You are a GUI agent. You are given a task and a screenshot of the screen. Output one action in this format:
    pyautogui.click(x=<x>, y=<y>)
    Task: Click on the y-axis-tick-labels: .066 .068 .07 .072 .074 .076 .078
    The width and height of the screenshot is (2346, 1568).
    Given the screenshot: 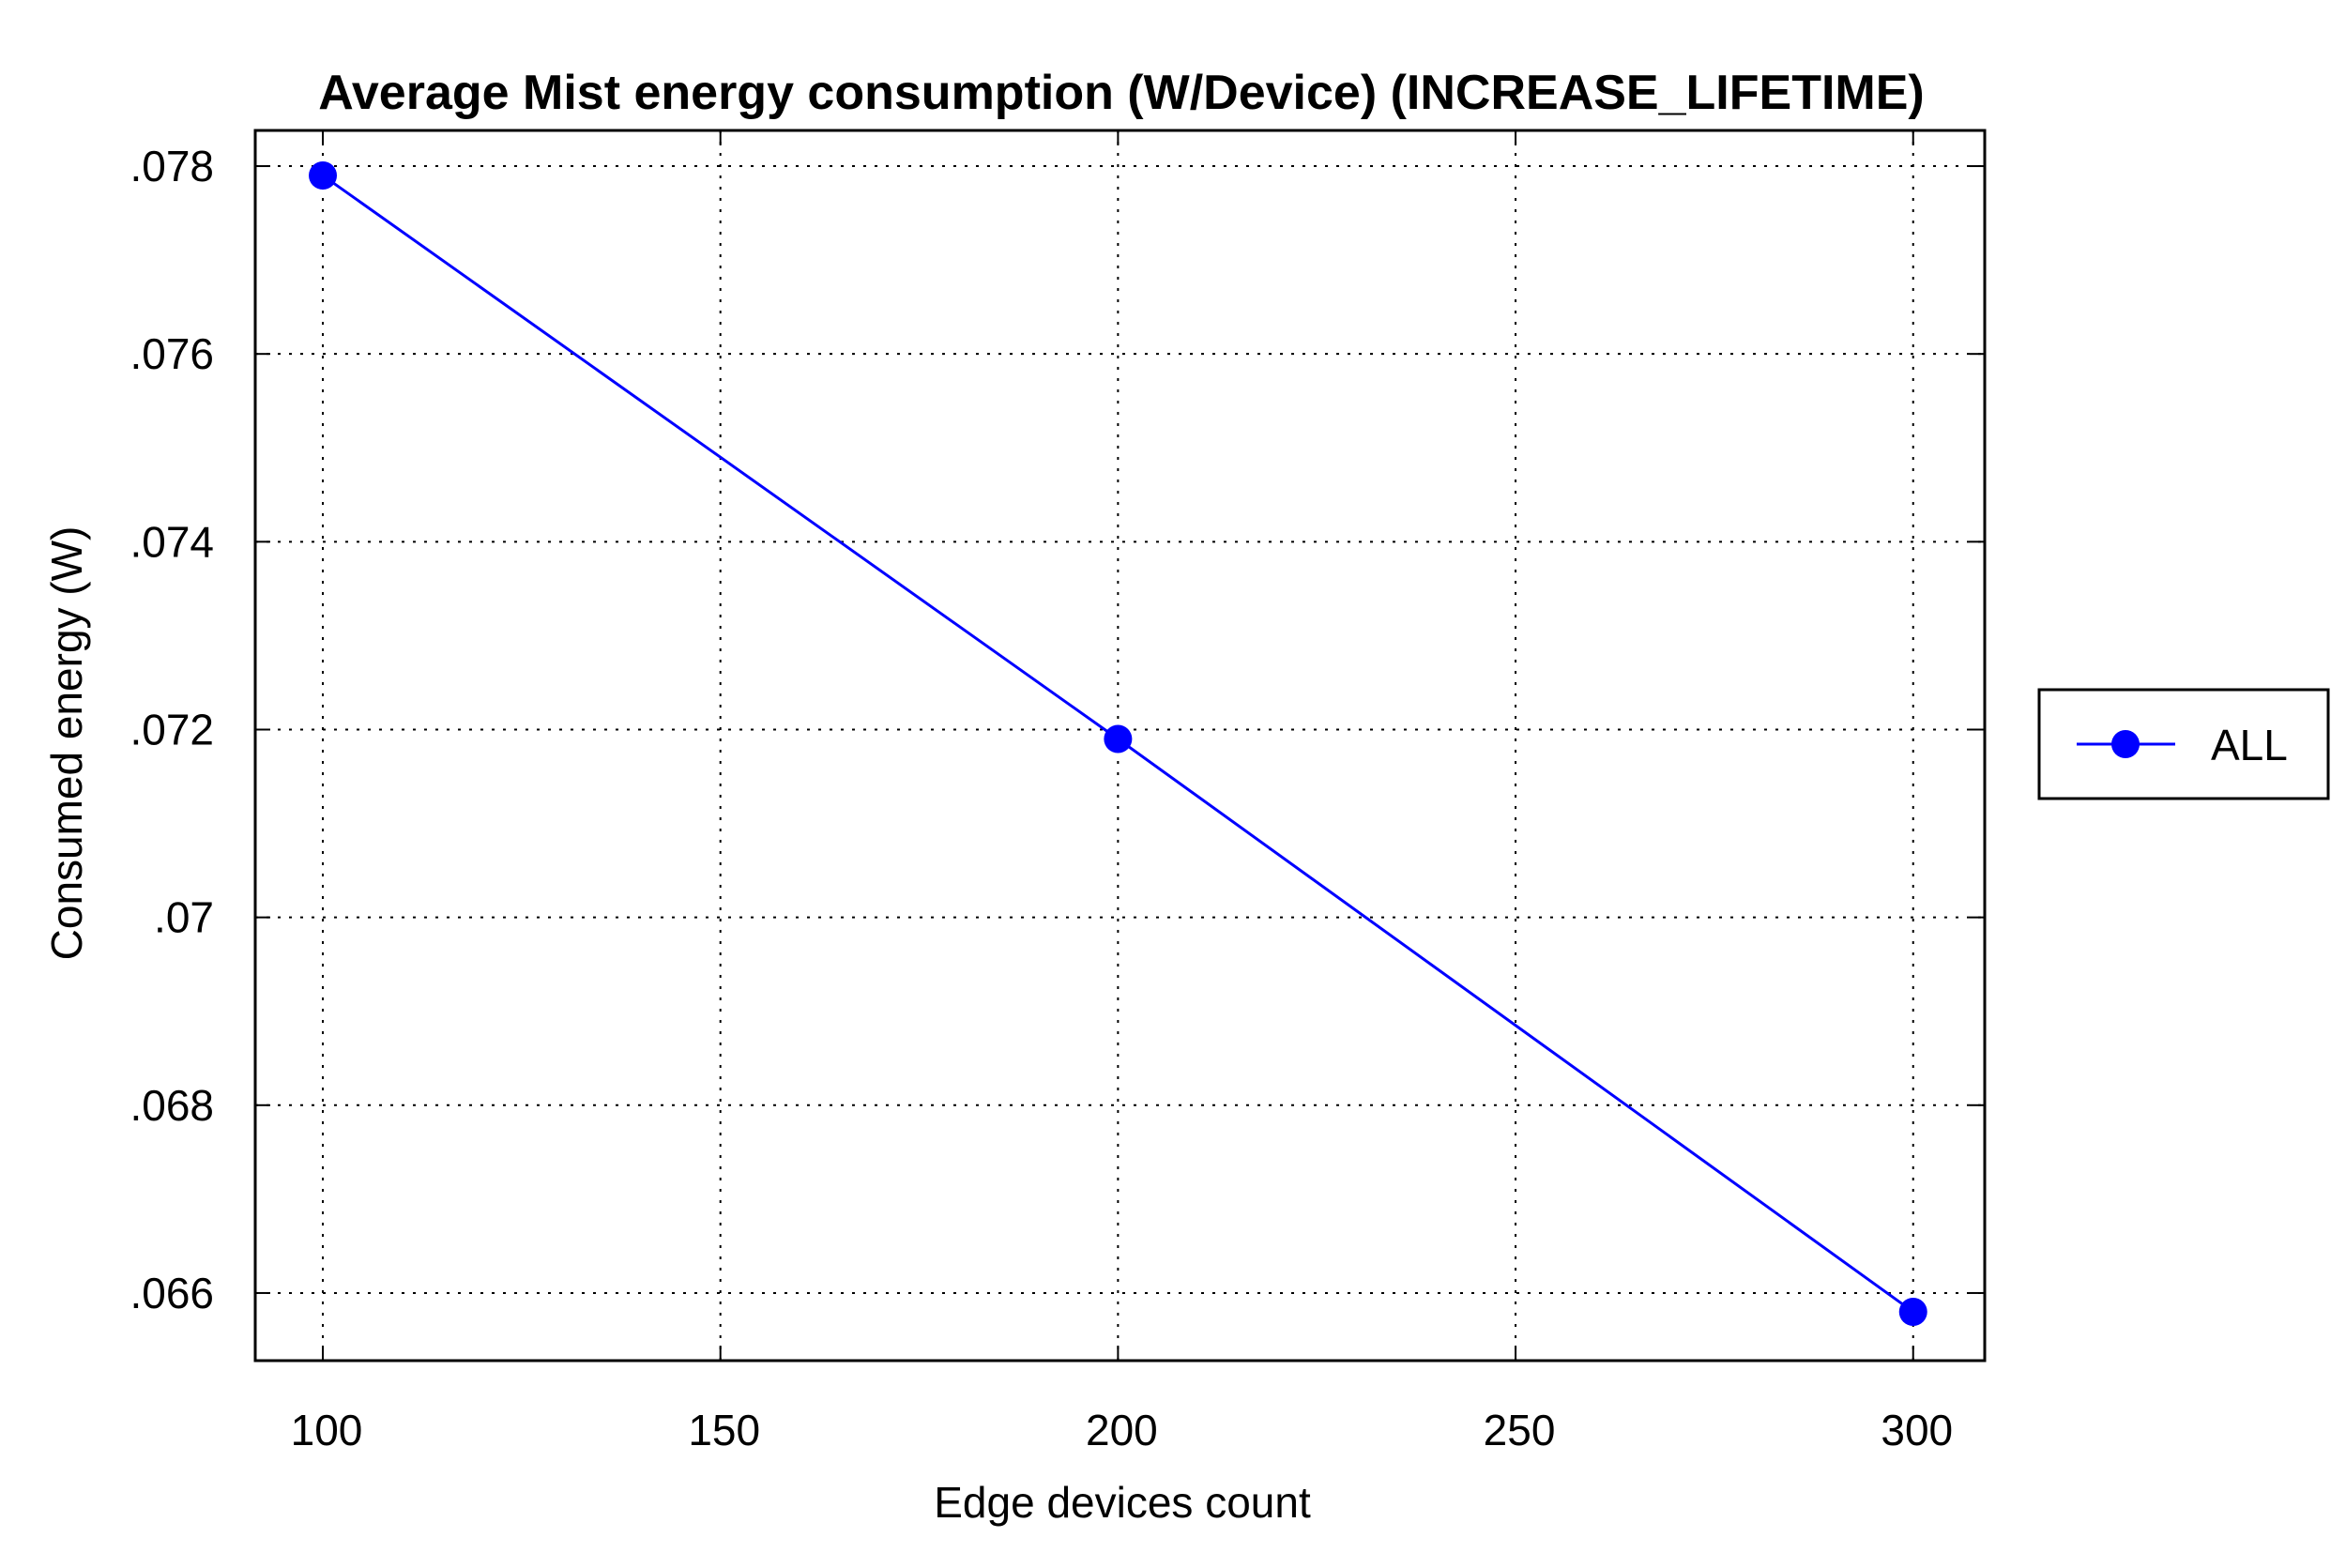 What is the action you would take?
    pyautogui.click(x=172, y=729)
    